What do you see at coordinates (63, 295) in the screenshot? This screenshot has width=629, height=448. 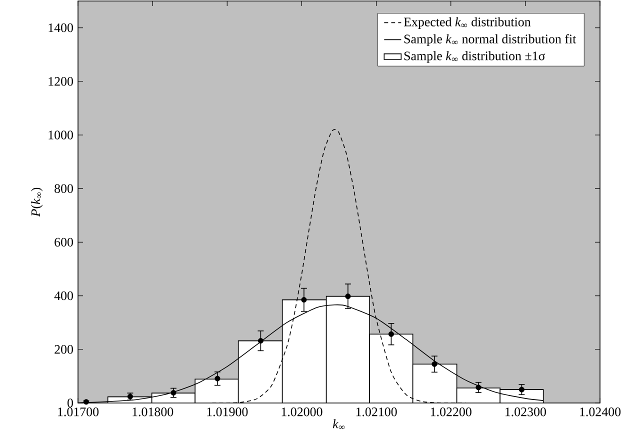 I see `y-tick-label: 400` at bounding box center [63, 295].